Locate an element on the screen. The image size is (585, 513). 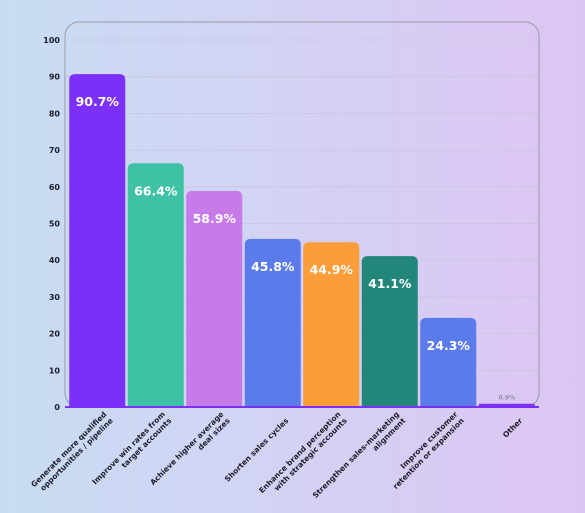
category-label-line: Other is located at coordinates (513, 428).